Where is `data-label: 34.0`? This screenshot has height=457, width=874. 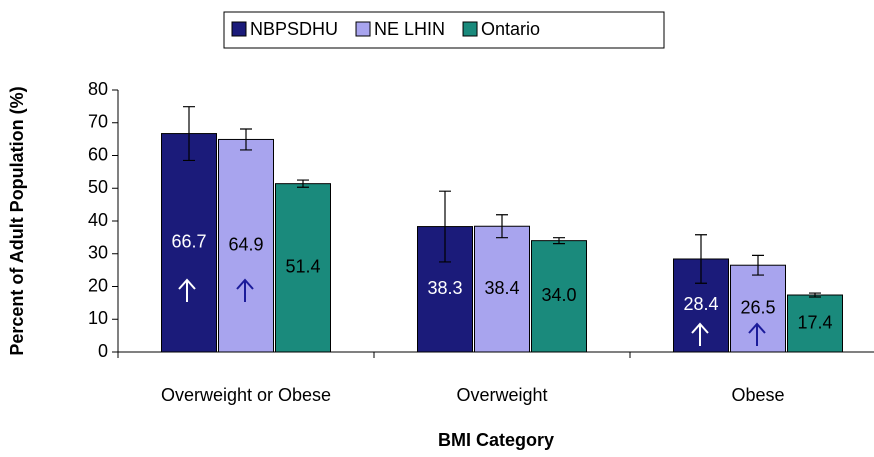
data-label: 34.0 is located at coordinates (558, 295).